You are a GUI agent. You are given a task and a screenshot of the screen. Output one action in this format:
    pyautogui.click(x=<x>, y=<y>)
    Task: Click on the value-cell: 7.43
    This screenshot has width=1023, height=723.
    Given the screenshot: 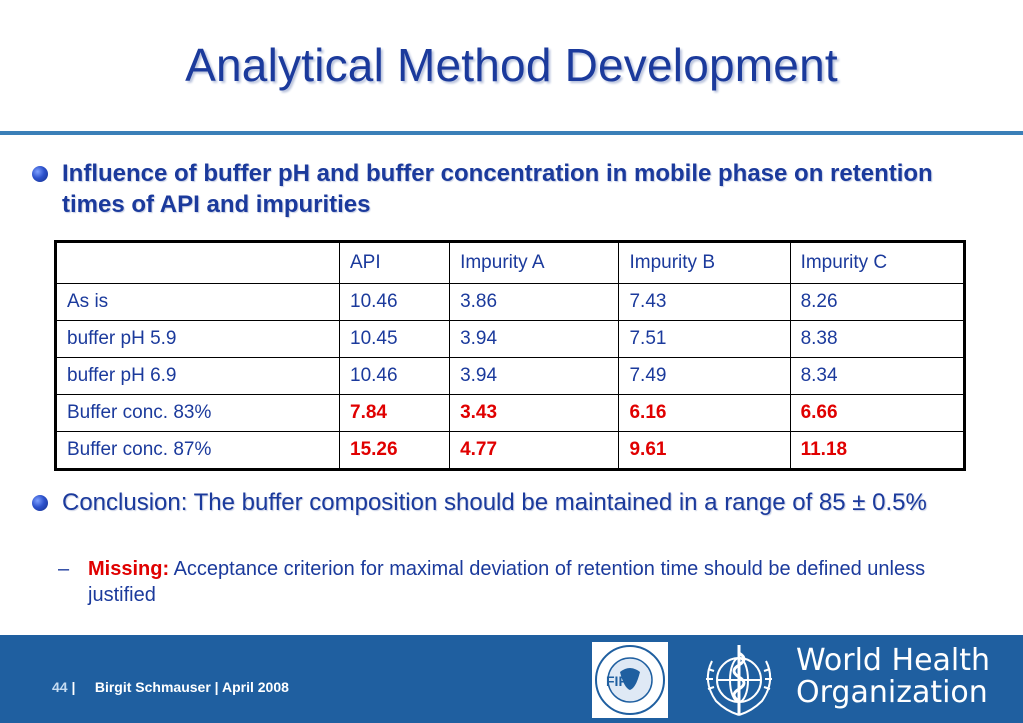 What is the action you would take?
    pyautogui.click(x=704, y=302)
    